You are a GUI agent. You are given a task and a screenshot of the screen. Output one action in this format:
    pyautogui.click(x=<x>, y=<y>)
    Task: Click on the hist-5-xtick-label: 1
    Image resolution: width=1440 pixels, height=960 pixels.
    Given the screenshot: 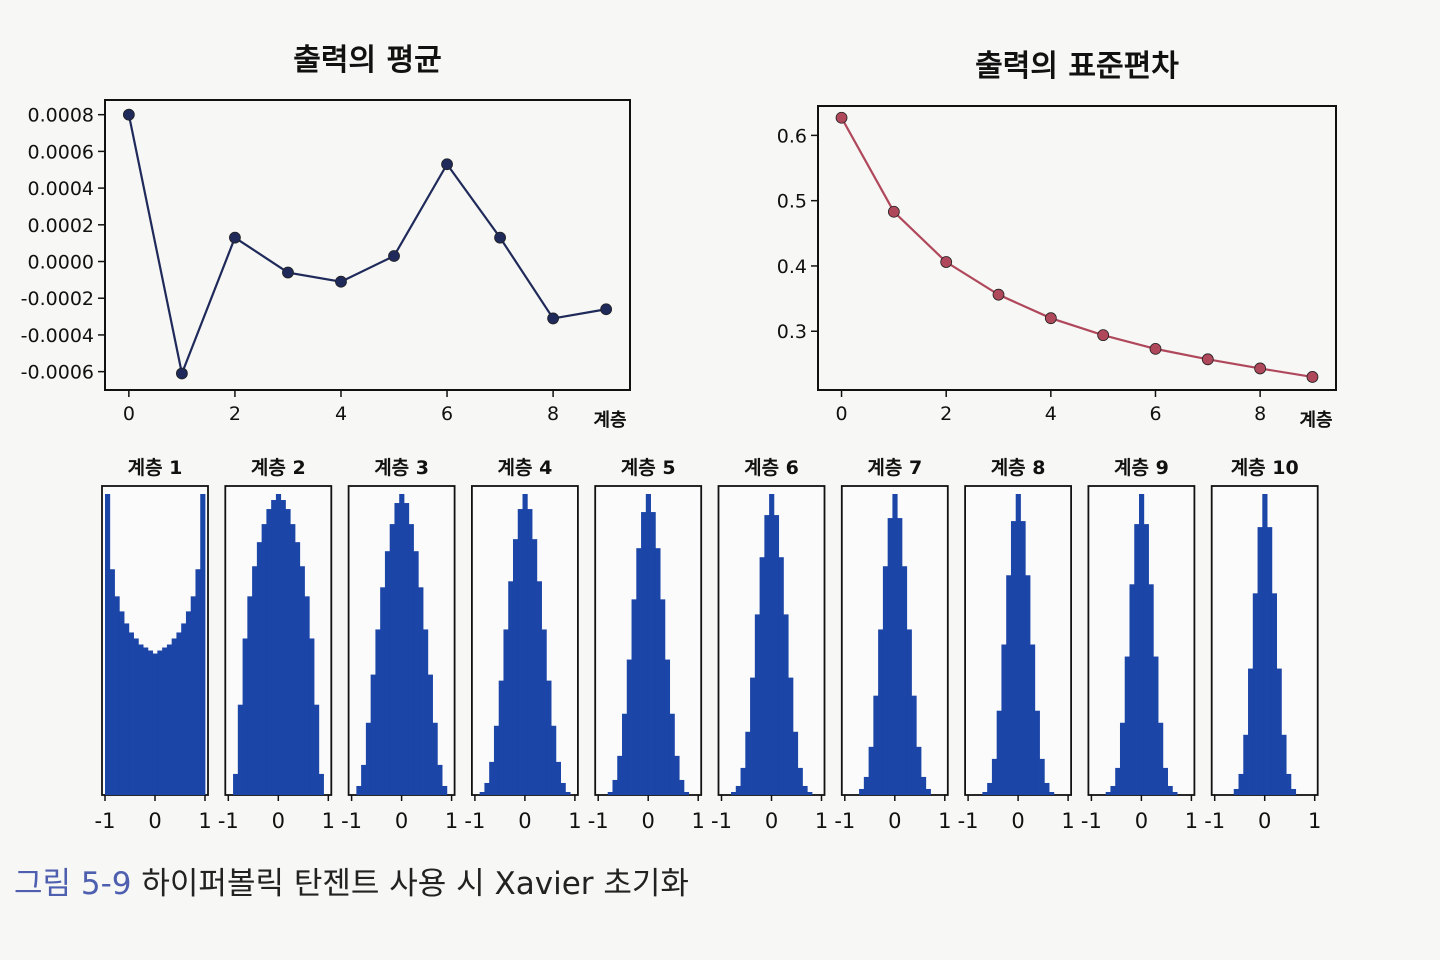 What is the action you would take?
    pyautogui.click(x=698, y=821)
    